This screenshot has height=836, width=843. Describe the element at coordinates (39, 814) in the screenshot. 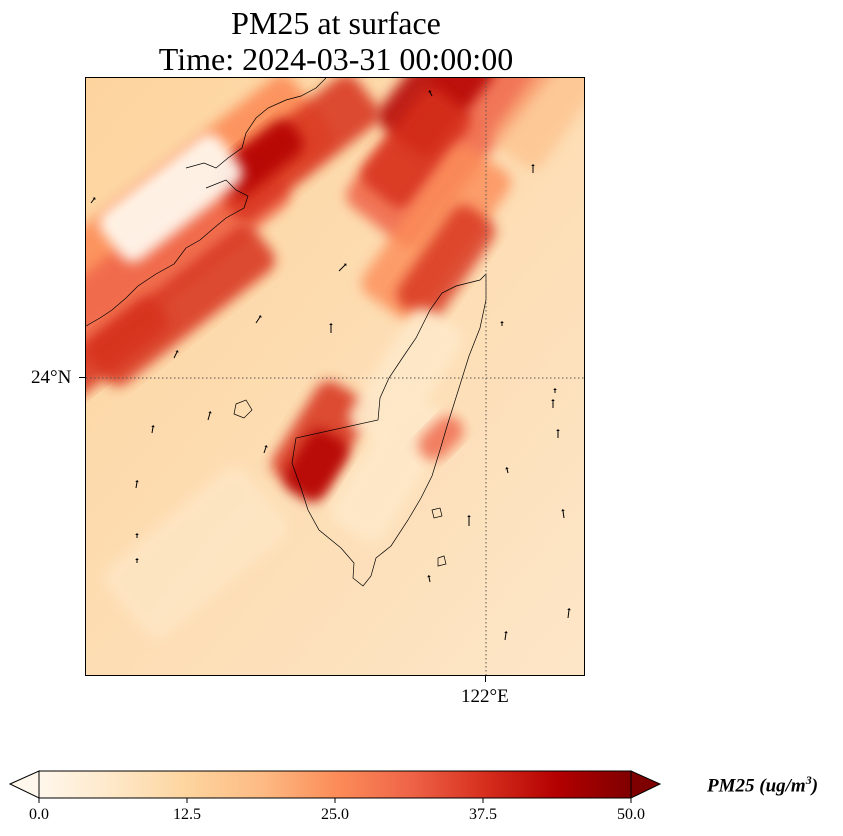

I see `colorbar-tick-label: 0.0` at that location.